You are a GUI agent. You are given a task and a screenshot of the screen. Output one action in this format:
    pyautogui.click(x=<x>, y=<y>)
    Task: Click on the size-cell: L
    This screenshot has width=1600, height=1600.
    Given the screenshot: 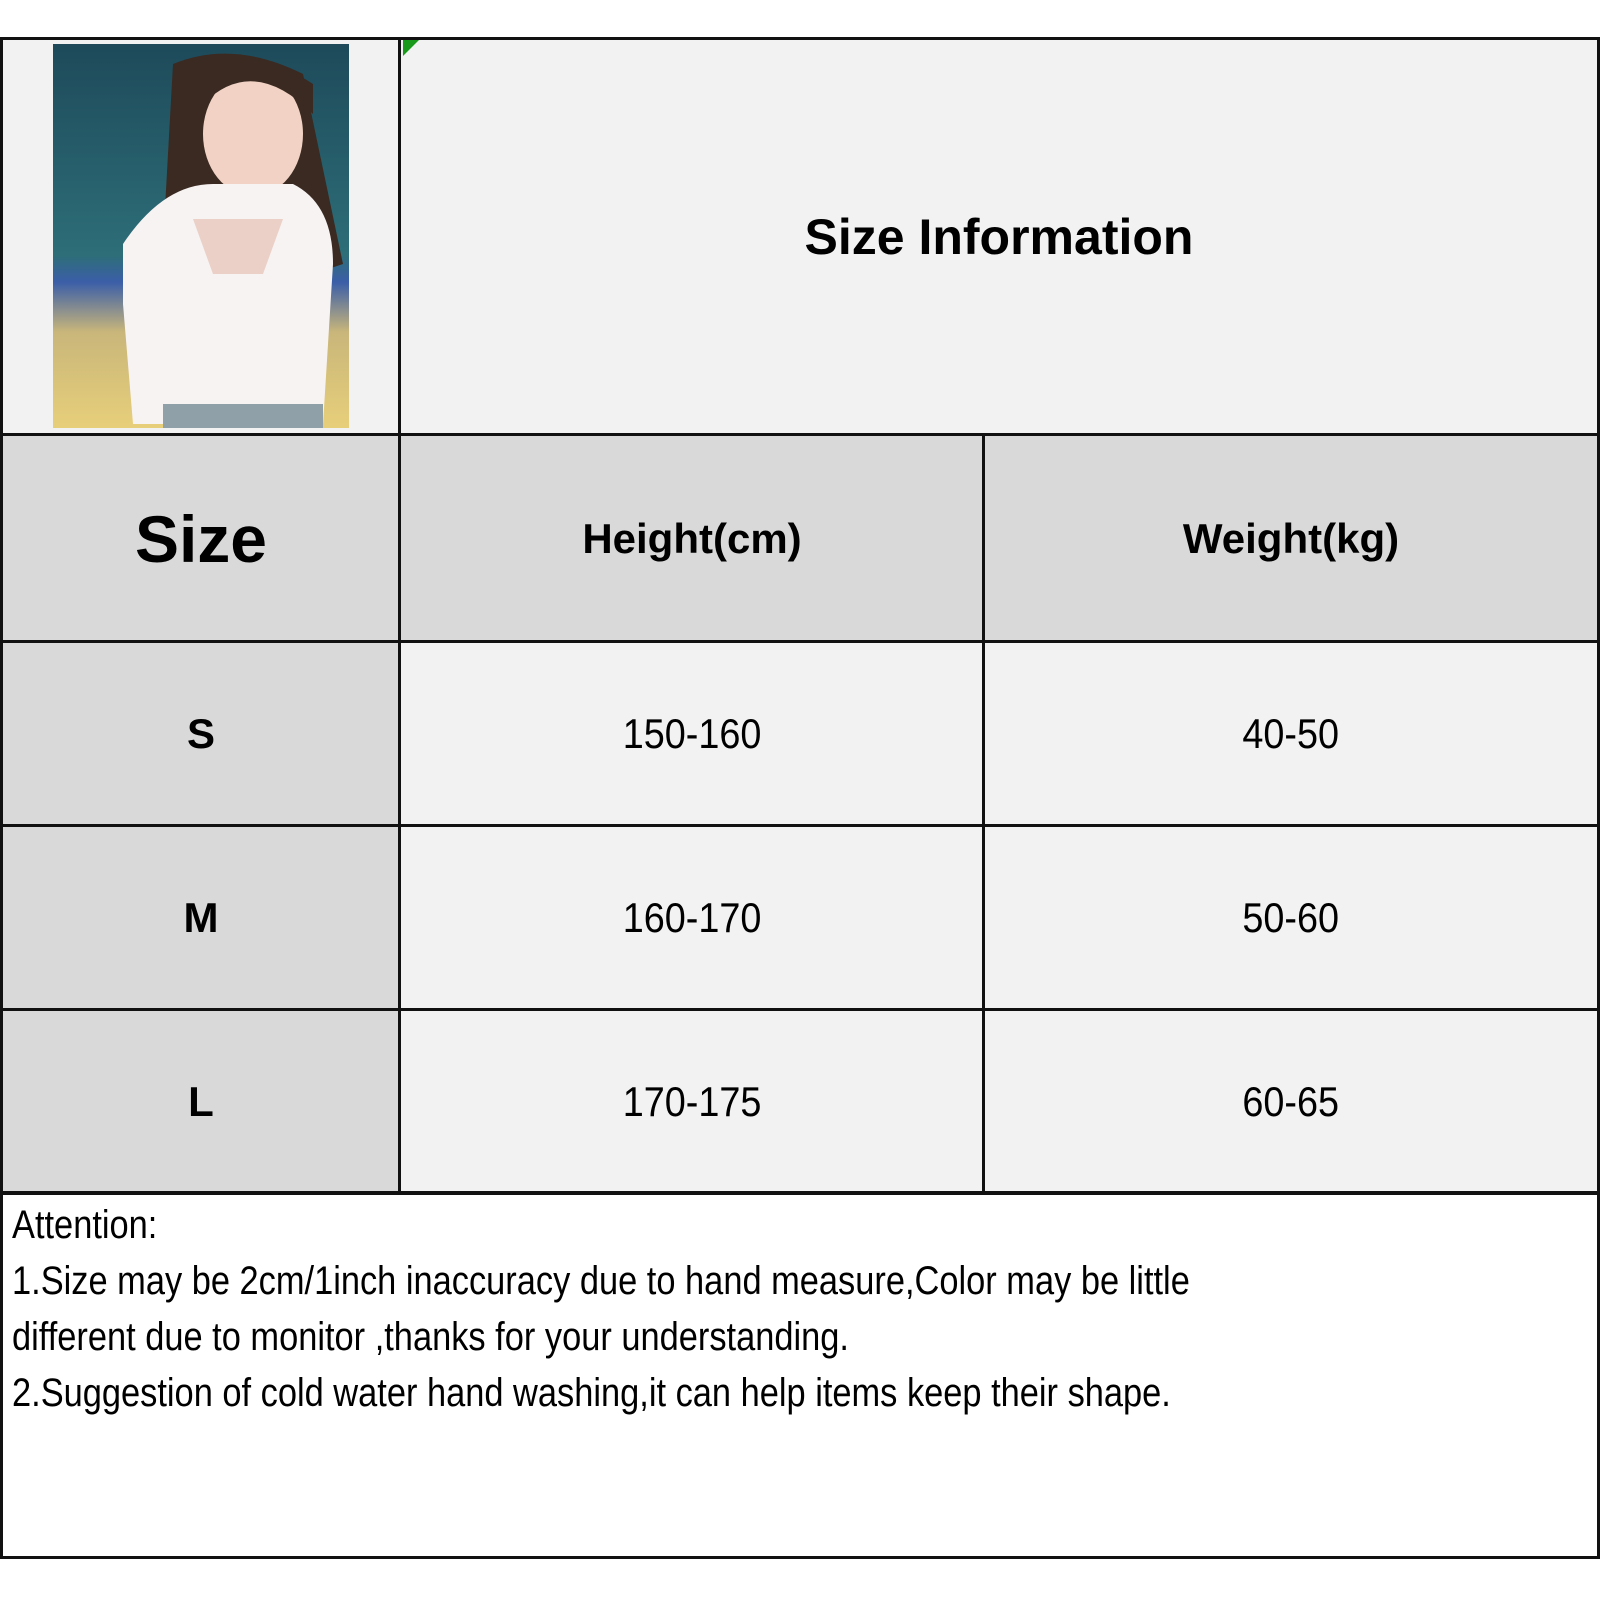 What is the action you would take?
    pyautogui.click(x=201, y=1101)
    